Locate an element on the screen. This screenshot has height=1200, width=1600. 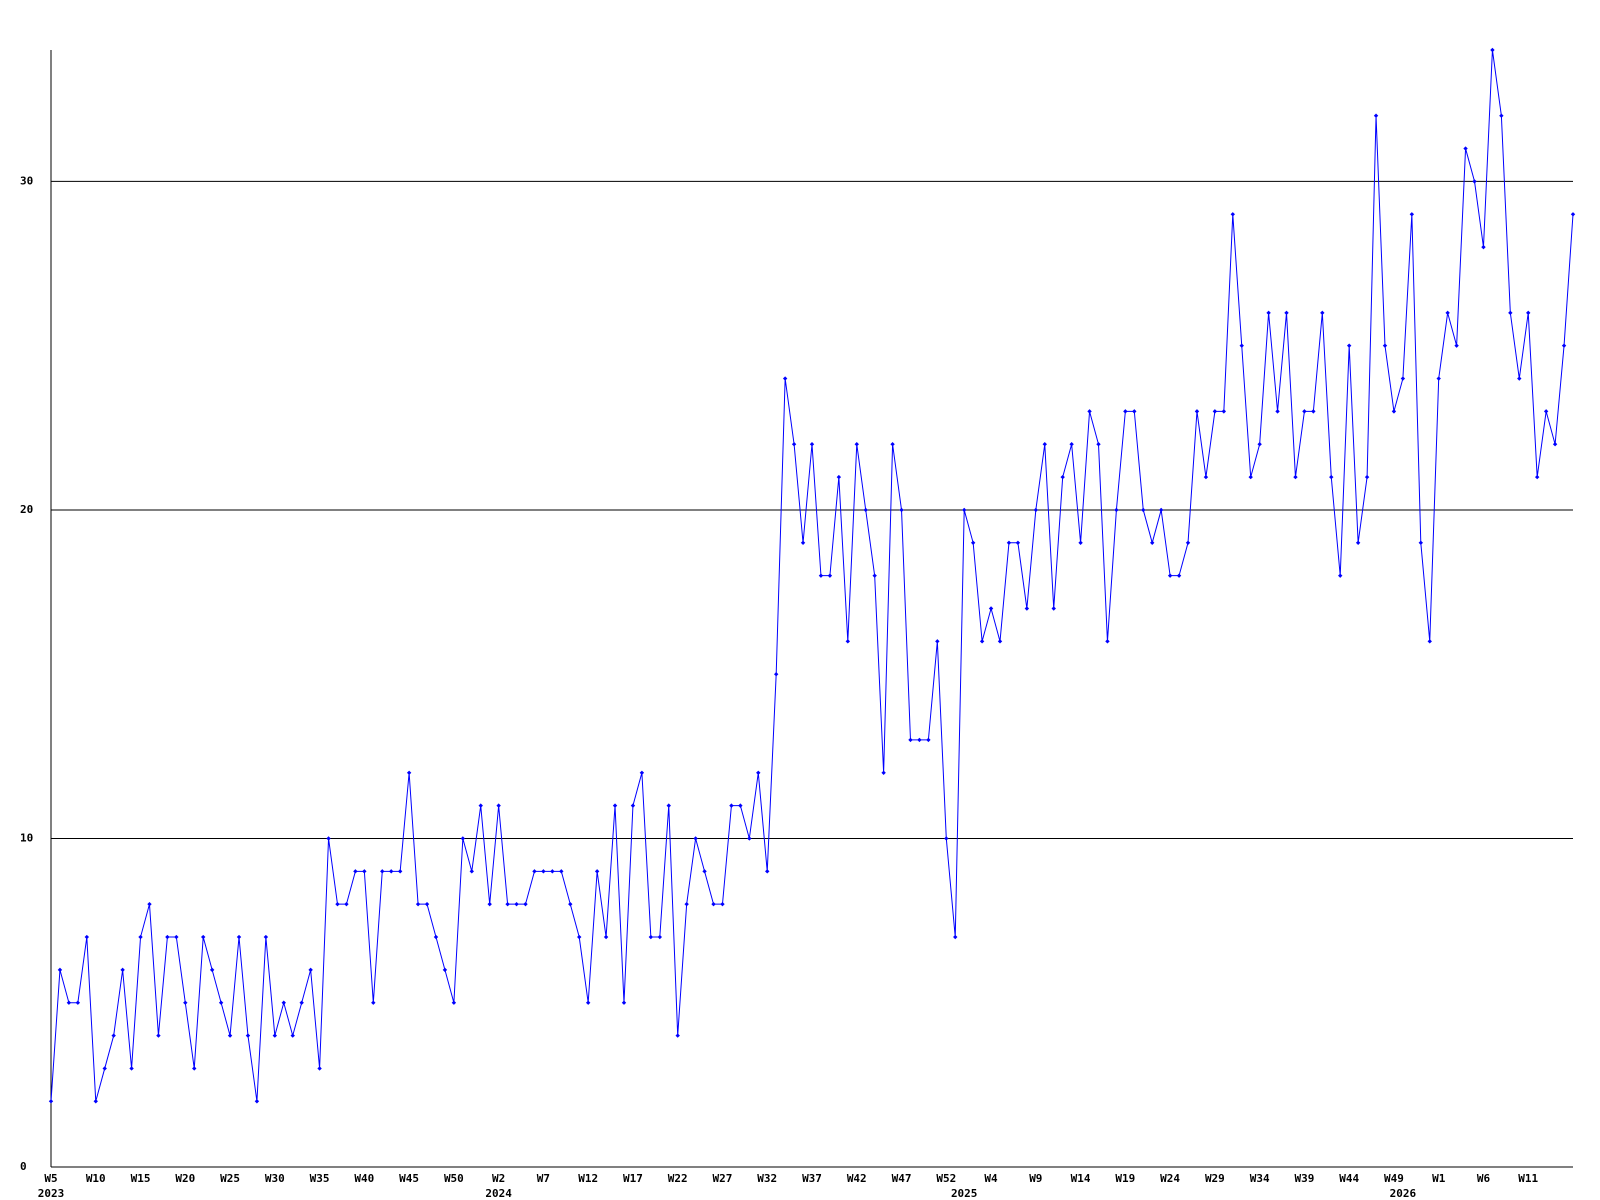
x-tick-label: W30 is located at coordinates (275, 1178).